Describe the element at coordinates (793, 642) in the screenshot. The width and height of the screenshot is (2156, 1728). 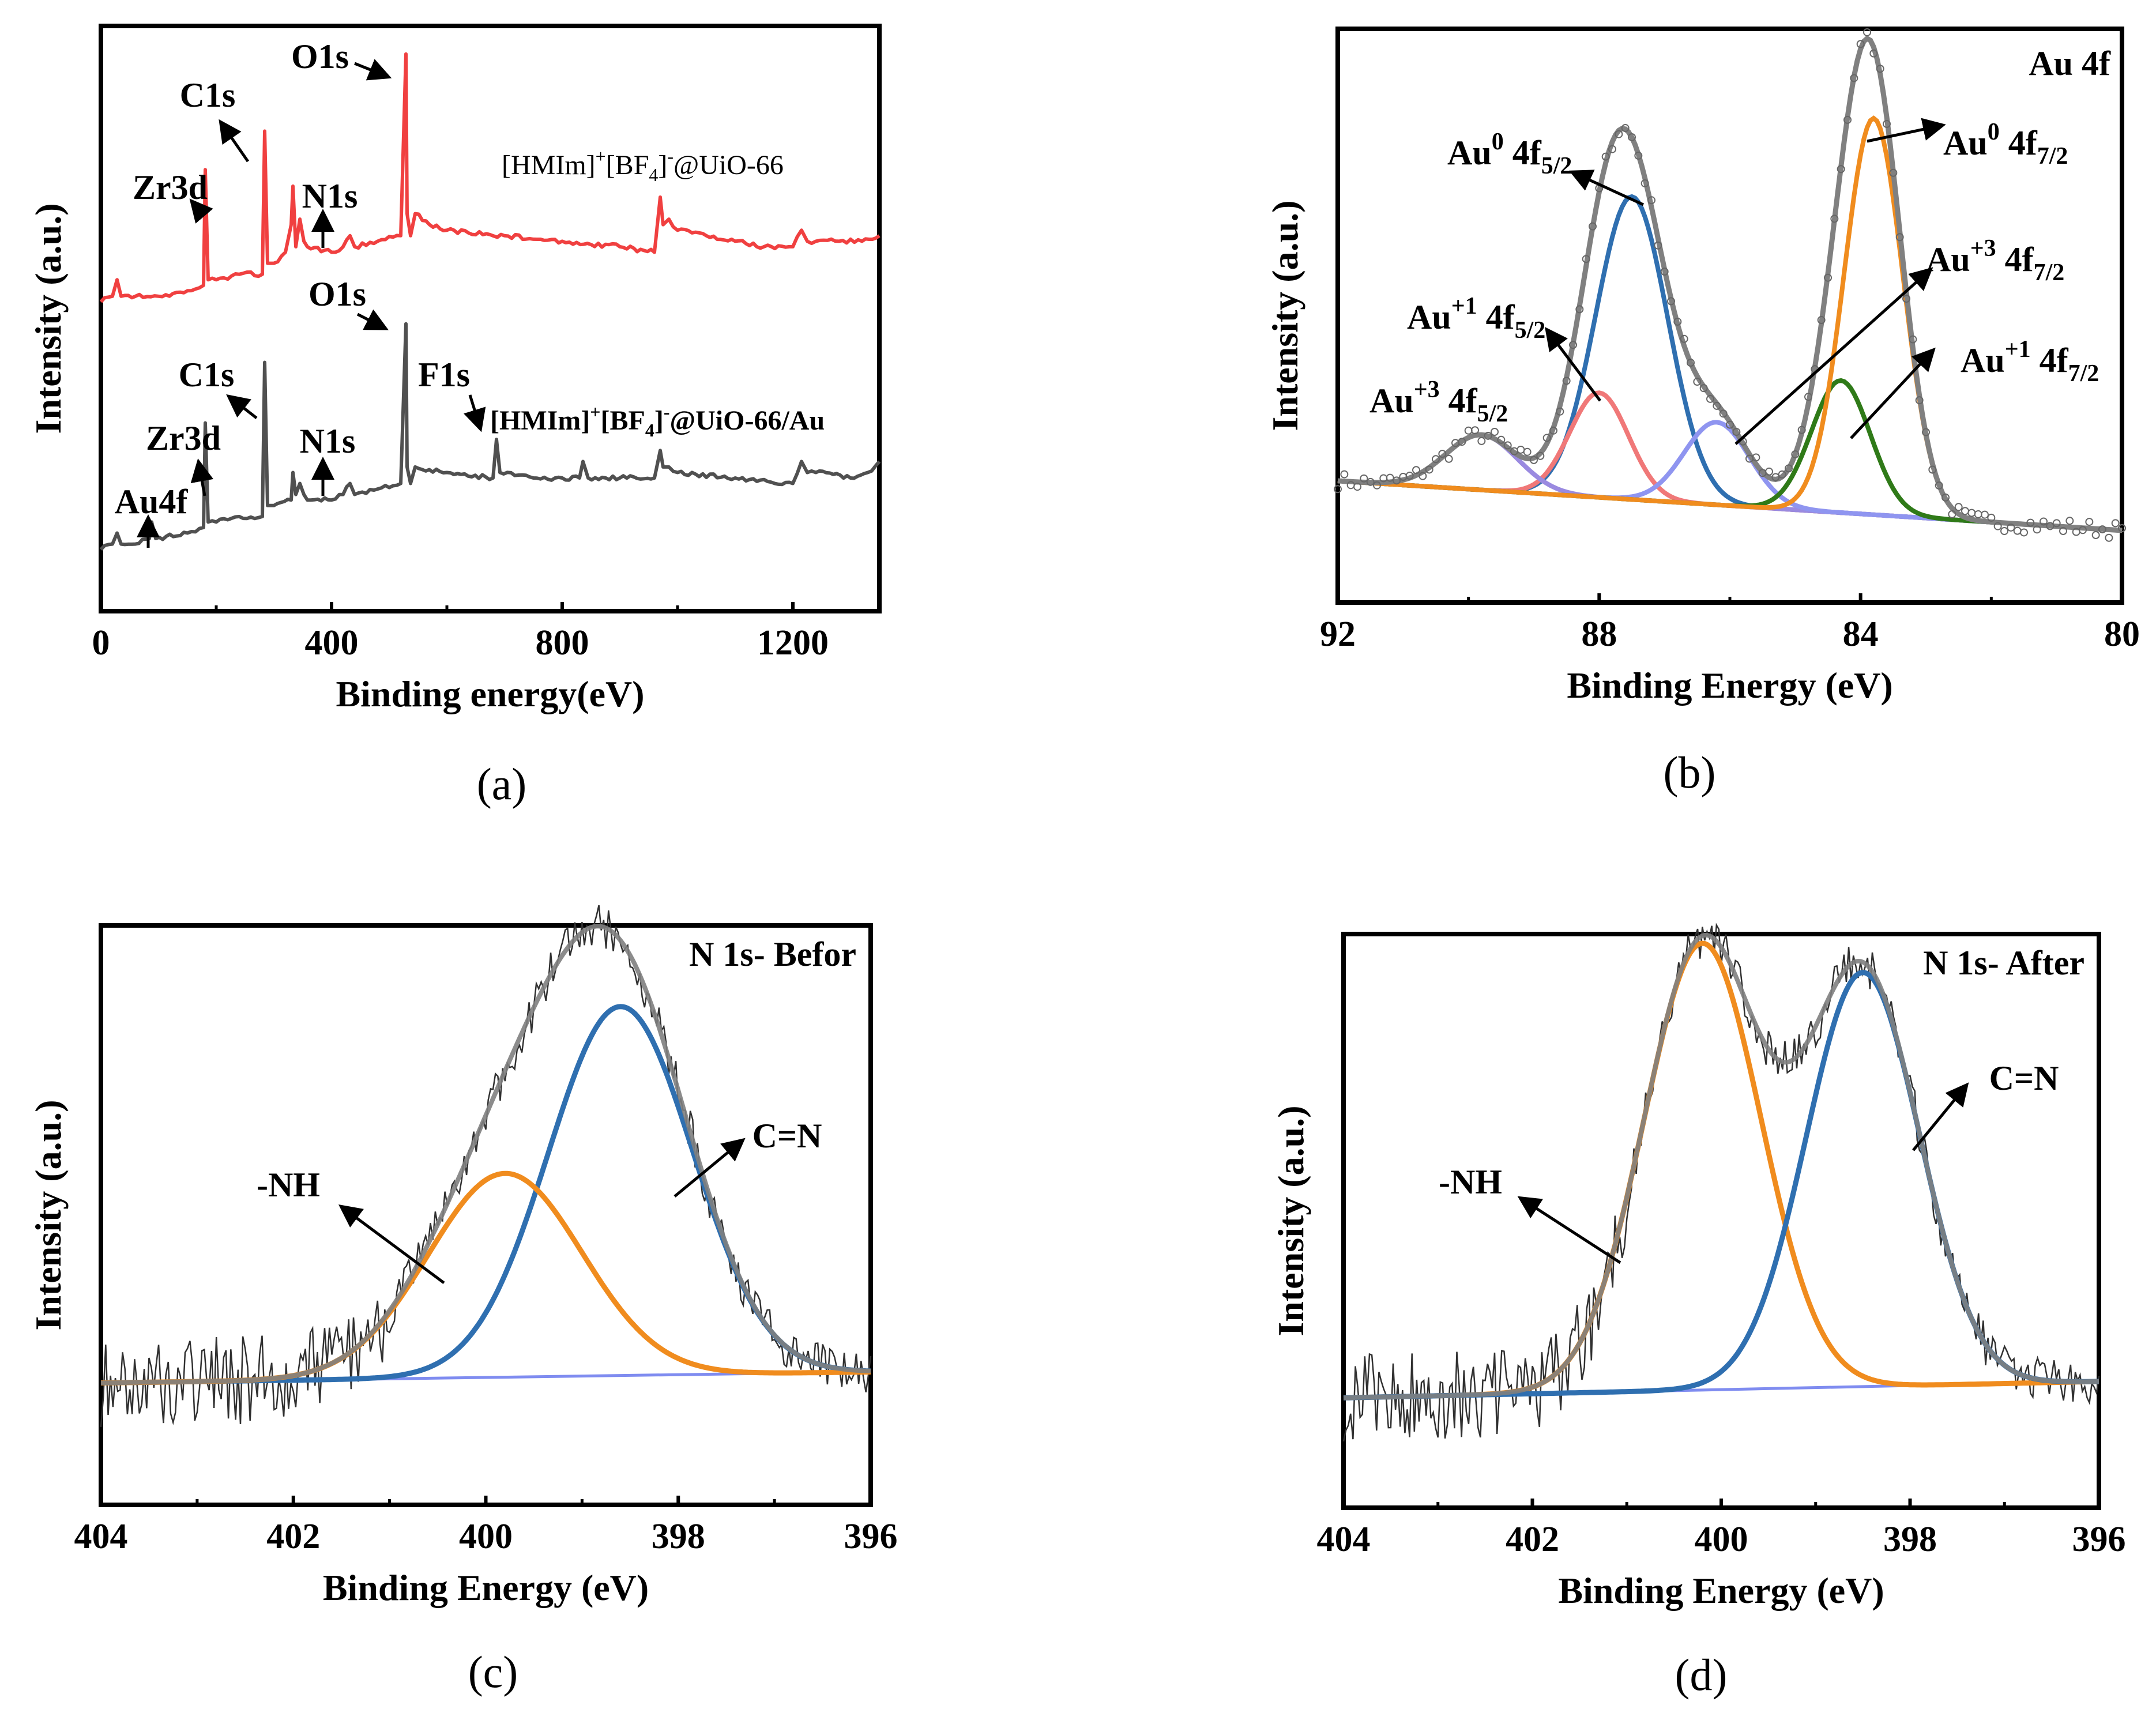
I see `x-tick-label: 1200` at that location.